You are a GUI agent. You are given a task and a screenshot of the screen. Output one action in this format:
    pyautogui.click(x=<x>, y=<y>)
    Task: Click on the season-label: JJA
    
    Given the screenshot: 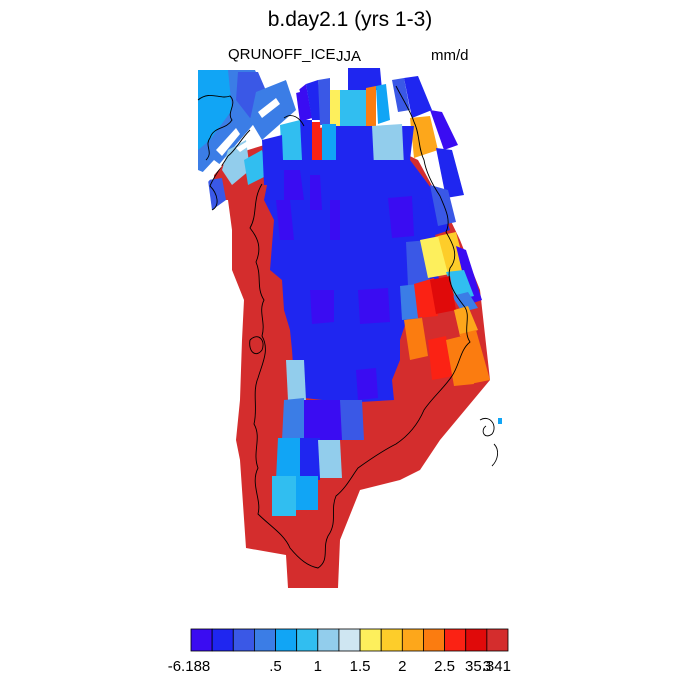 What is the action you would take?
    pyautogui.click(x=349, y=56)
    